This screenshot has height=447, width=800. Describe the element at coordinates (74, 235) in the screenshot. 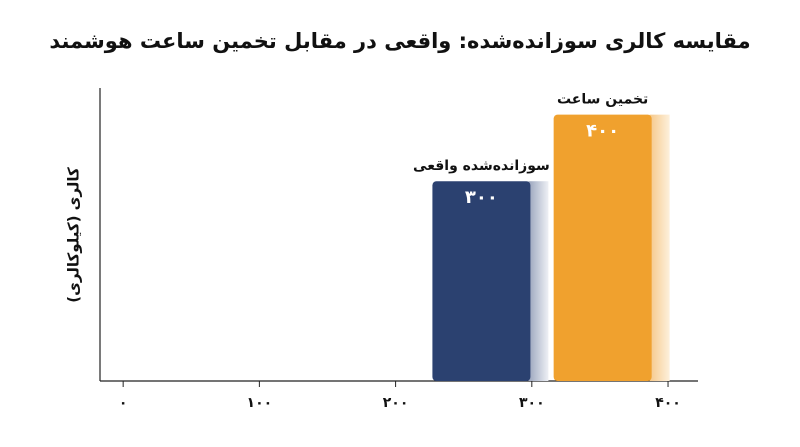

I see `y-axis-label: کالری (کیلوکالری)` at that location.